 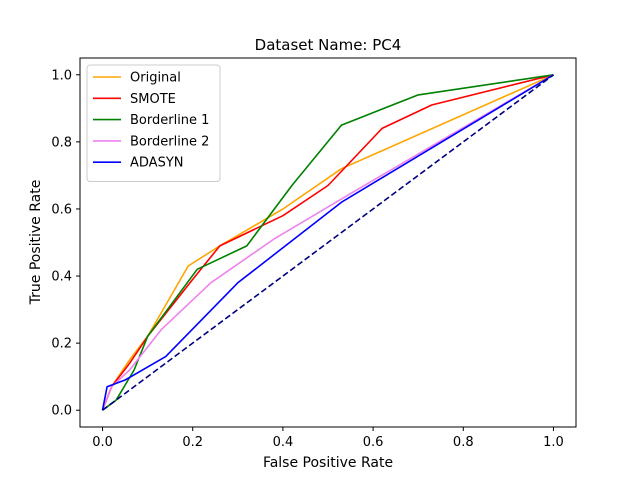 What do you see at coordinates (153, 99) in the screenshot?
I see `legend-label-smote: SMOTE` at bounding box center [153, 99].